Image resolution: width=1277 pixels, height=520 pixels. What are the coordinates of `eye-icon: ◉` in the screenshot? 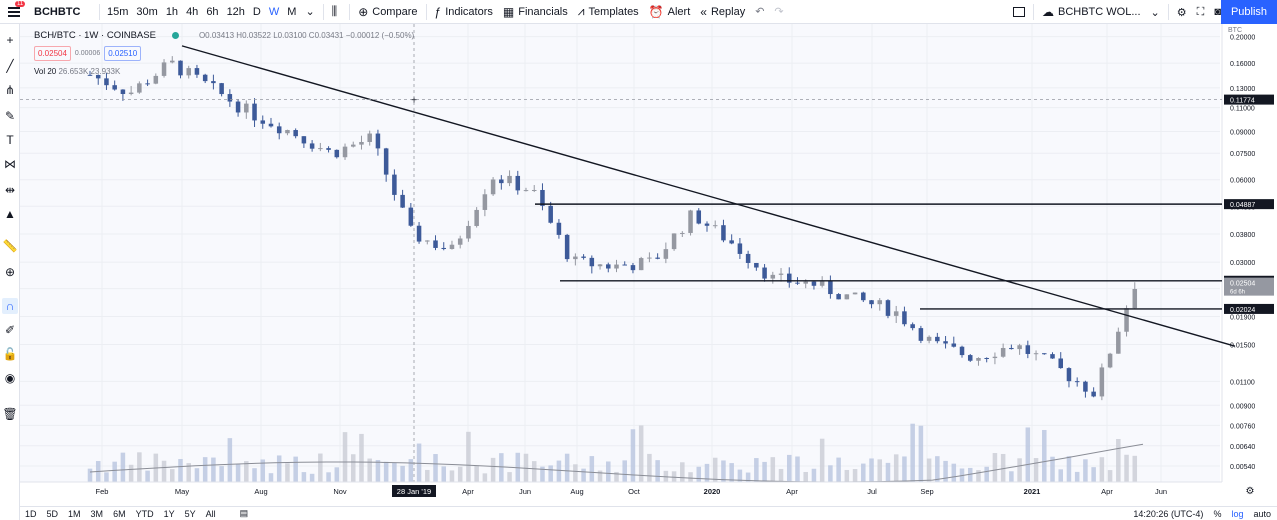 It's located at (10, 378).